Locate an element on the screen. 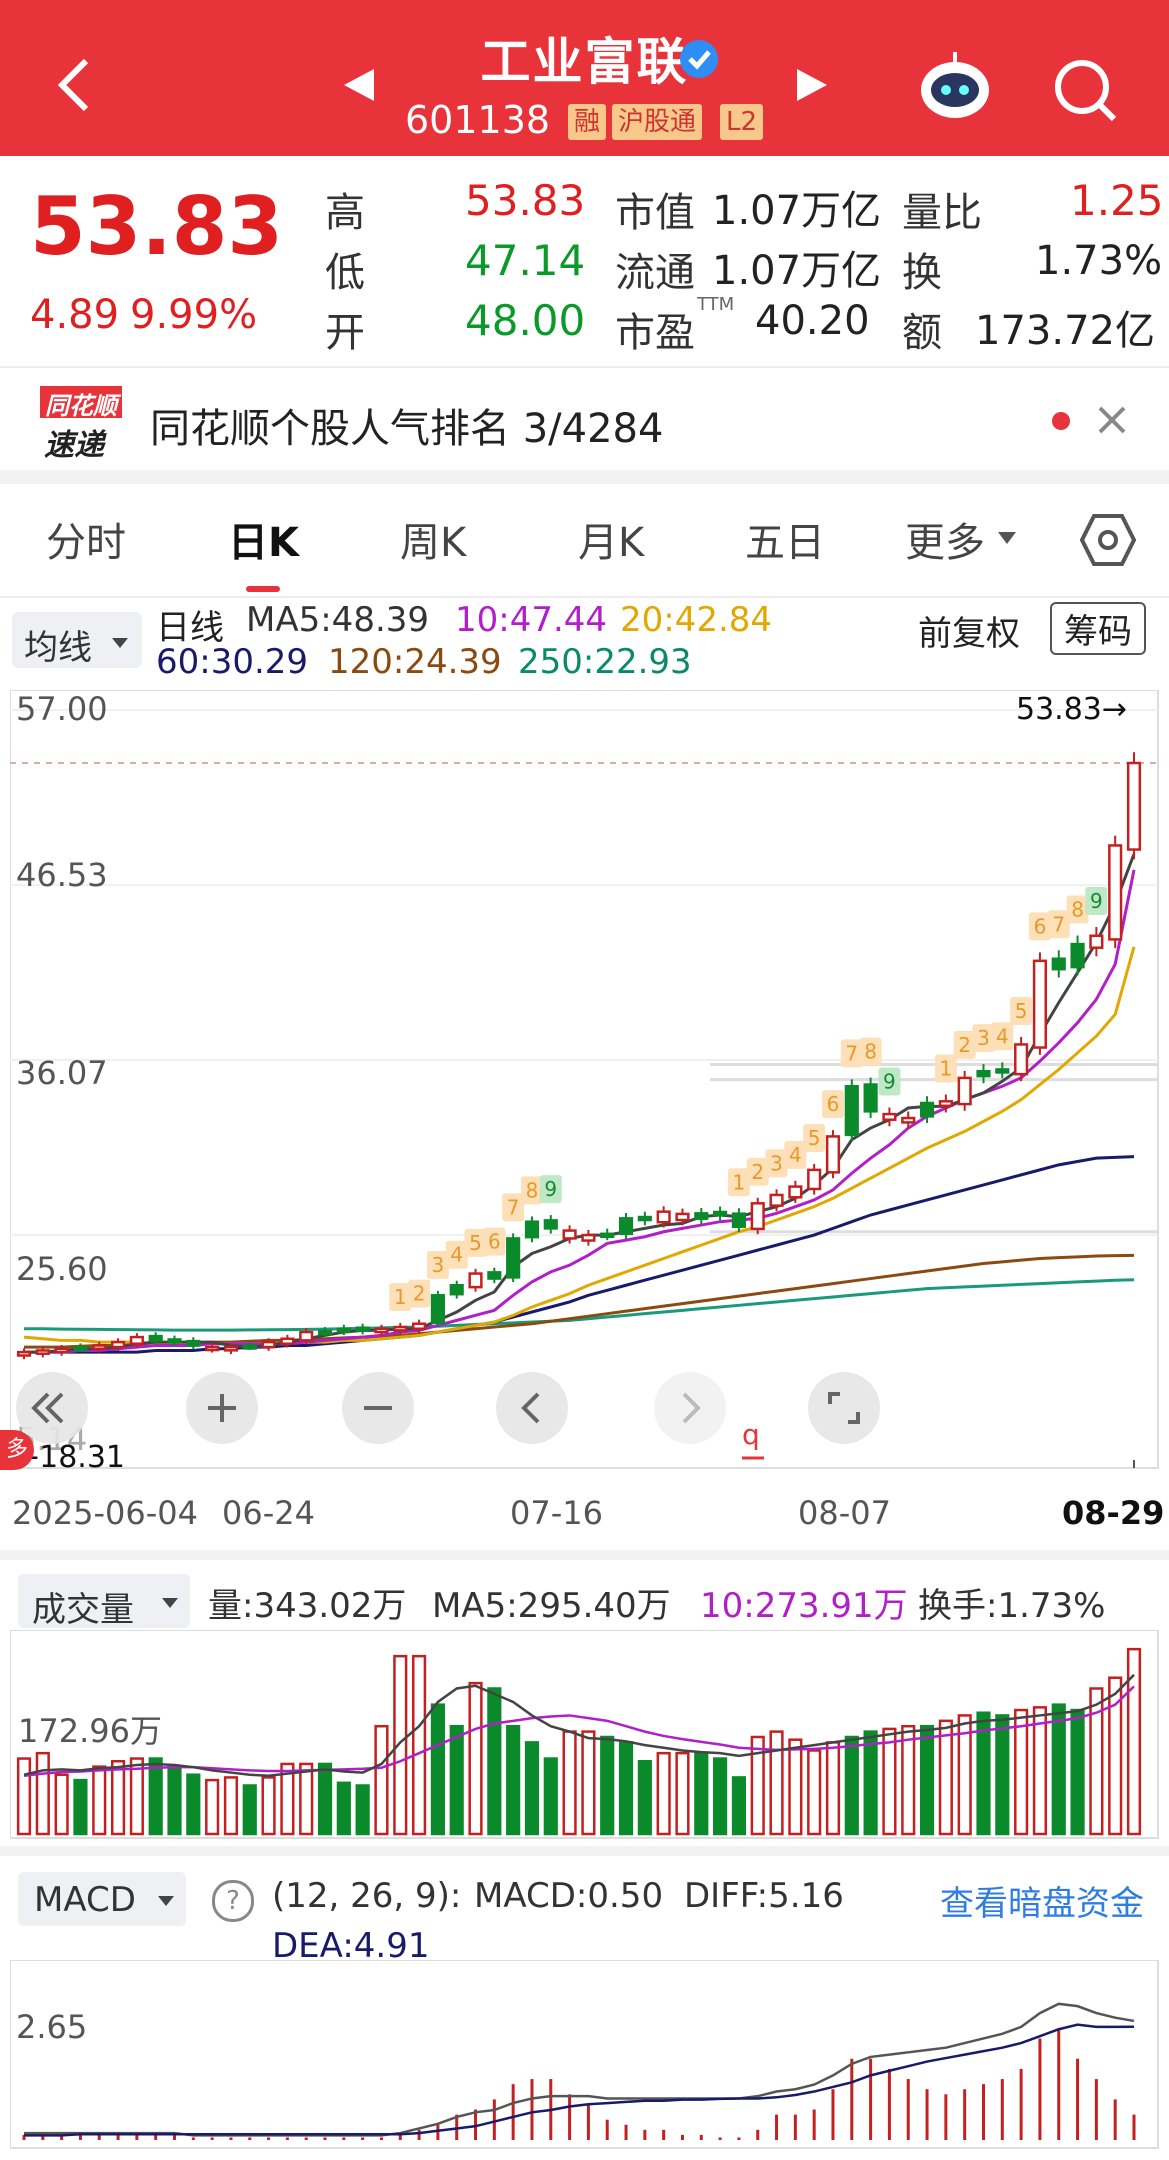 The image size is (1169, 2160). search-icon is located at coordinates (1085, 92).